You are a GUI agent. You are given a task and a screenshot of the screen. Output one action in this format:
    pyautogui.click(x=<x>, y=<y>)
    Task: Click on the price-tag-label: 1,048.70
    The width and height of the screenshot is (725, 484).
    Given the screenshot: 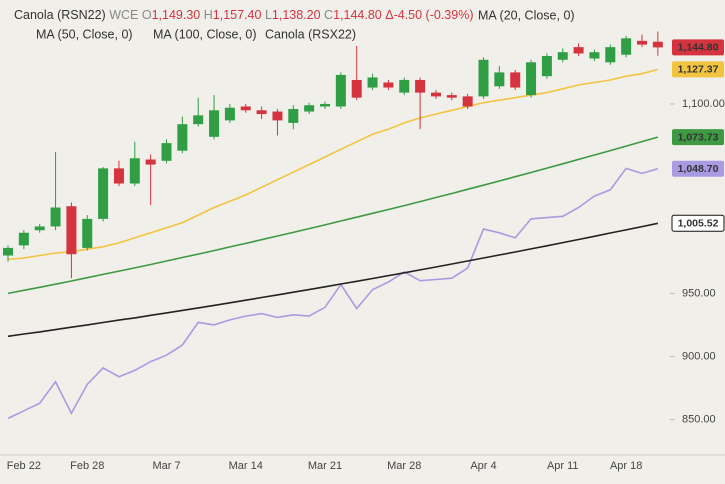 What is the action you would take?
    pyautogui.click(x=698, y=169)
    